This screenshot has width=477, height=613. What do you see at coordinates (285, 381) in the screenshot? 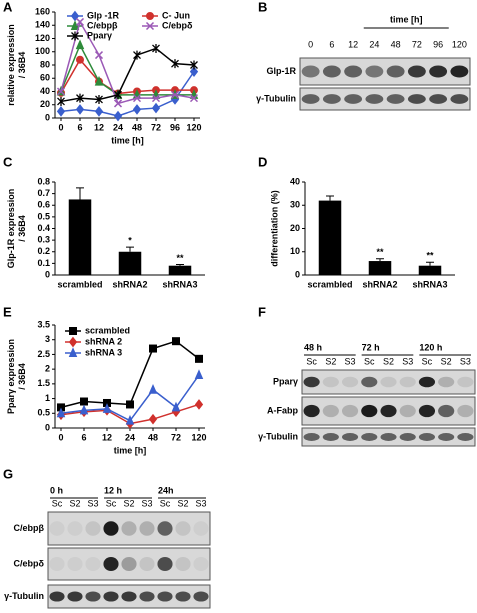
I see `row-label: Pparγ` at bounding box center [285, 381].